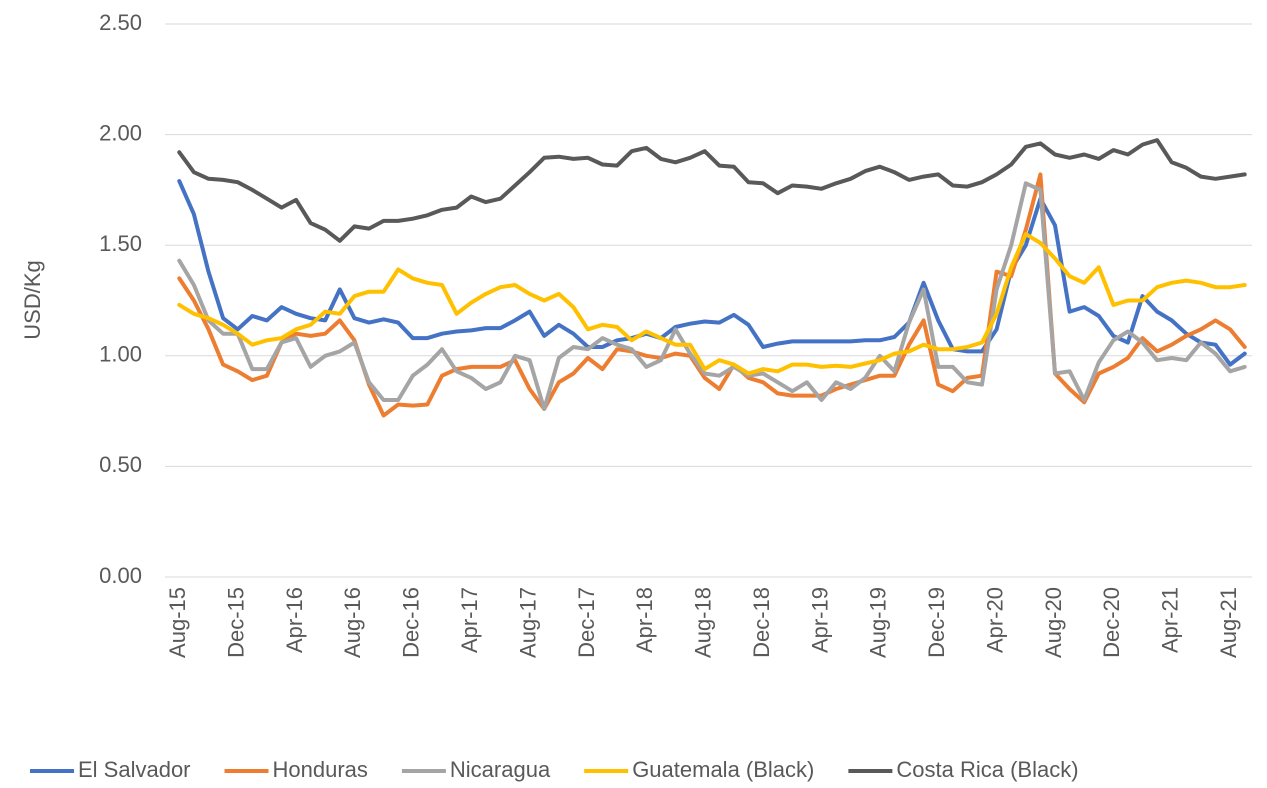 The width and height of the screenshot is (1267, 788). What do you see at coordinates (987, 769) in the screenshot?
I see `legend-label: Costa Rica (Black)` at bounding box center [987, 769].